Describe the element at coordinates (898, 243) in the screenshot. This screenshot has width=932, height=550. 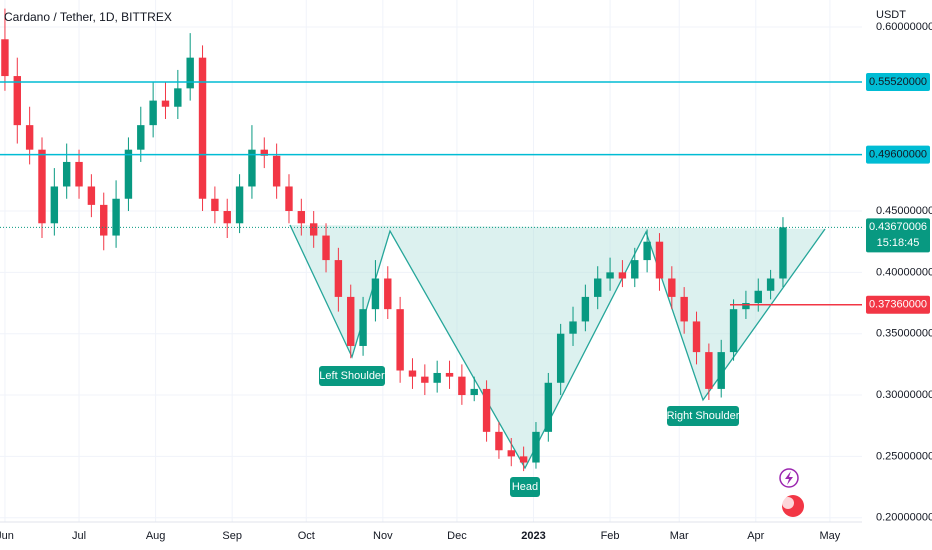
I see `countdown-label: 15:18:45` at that location.